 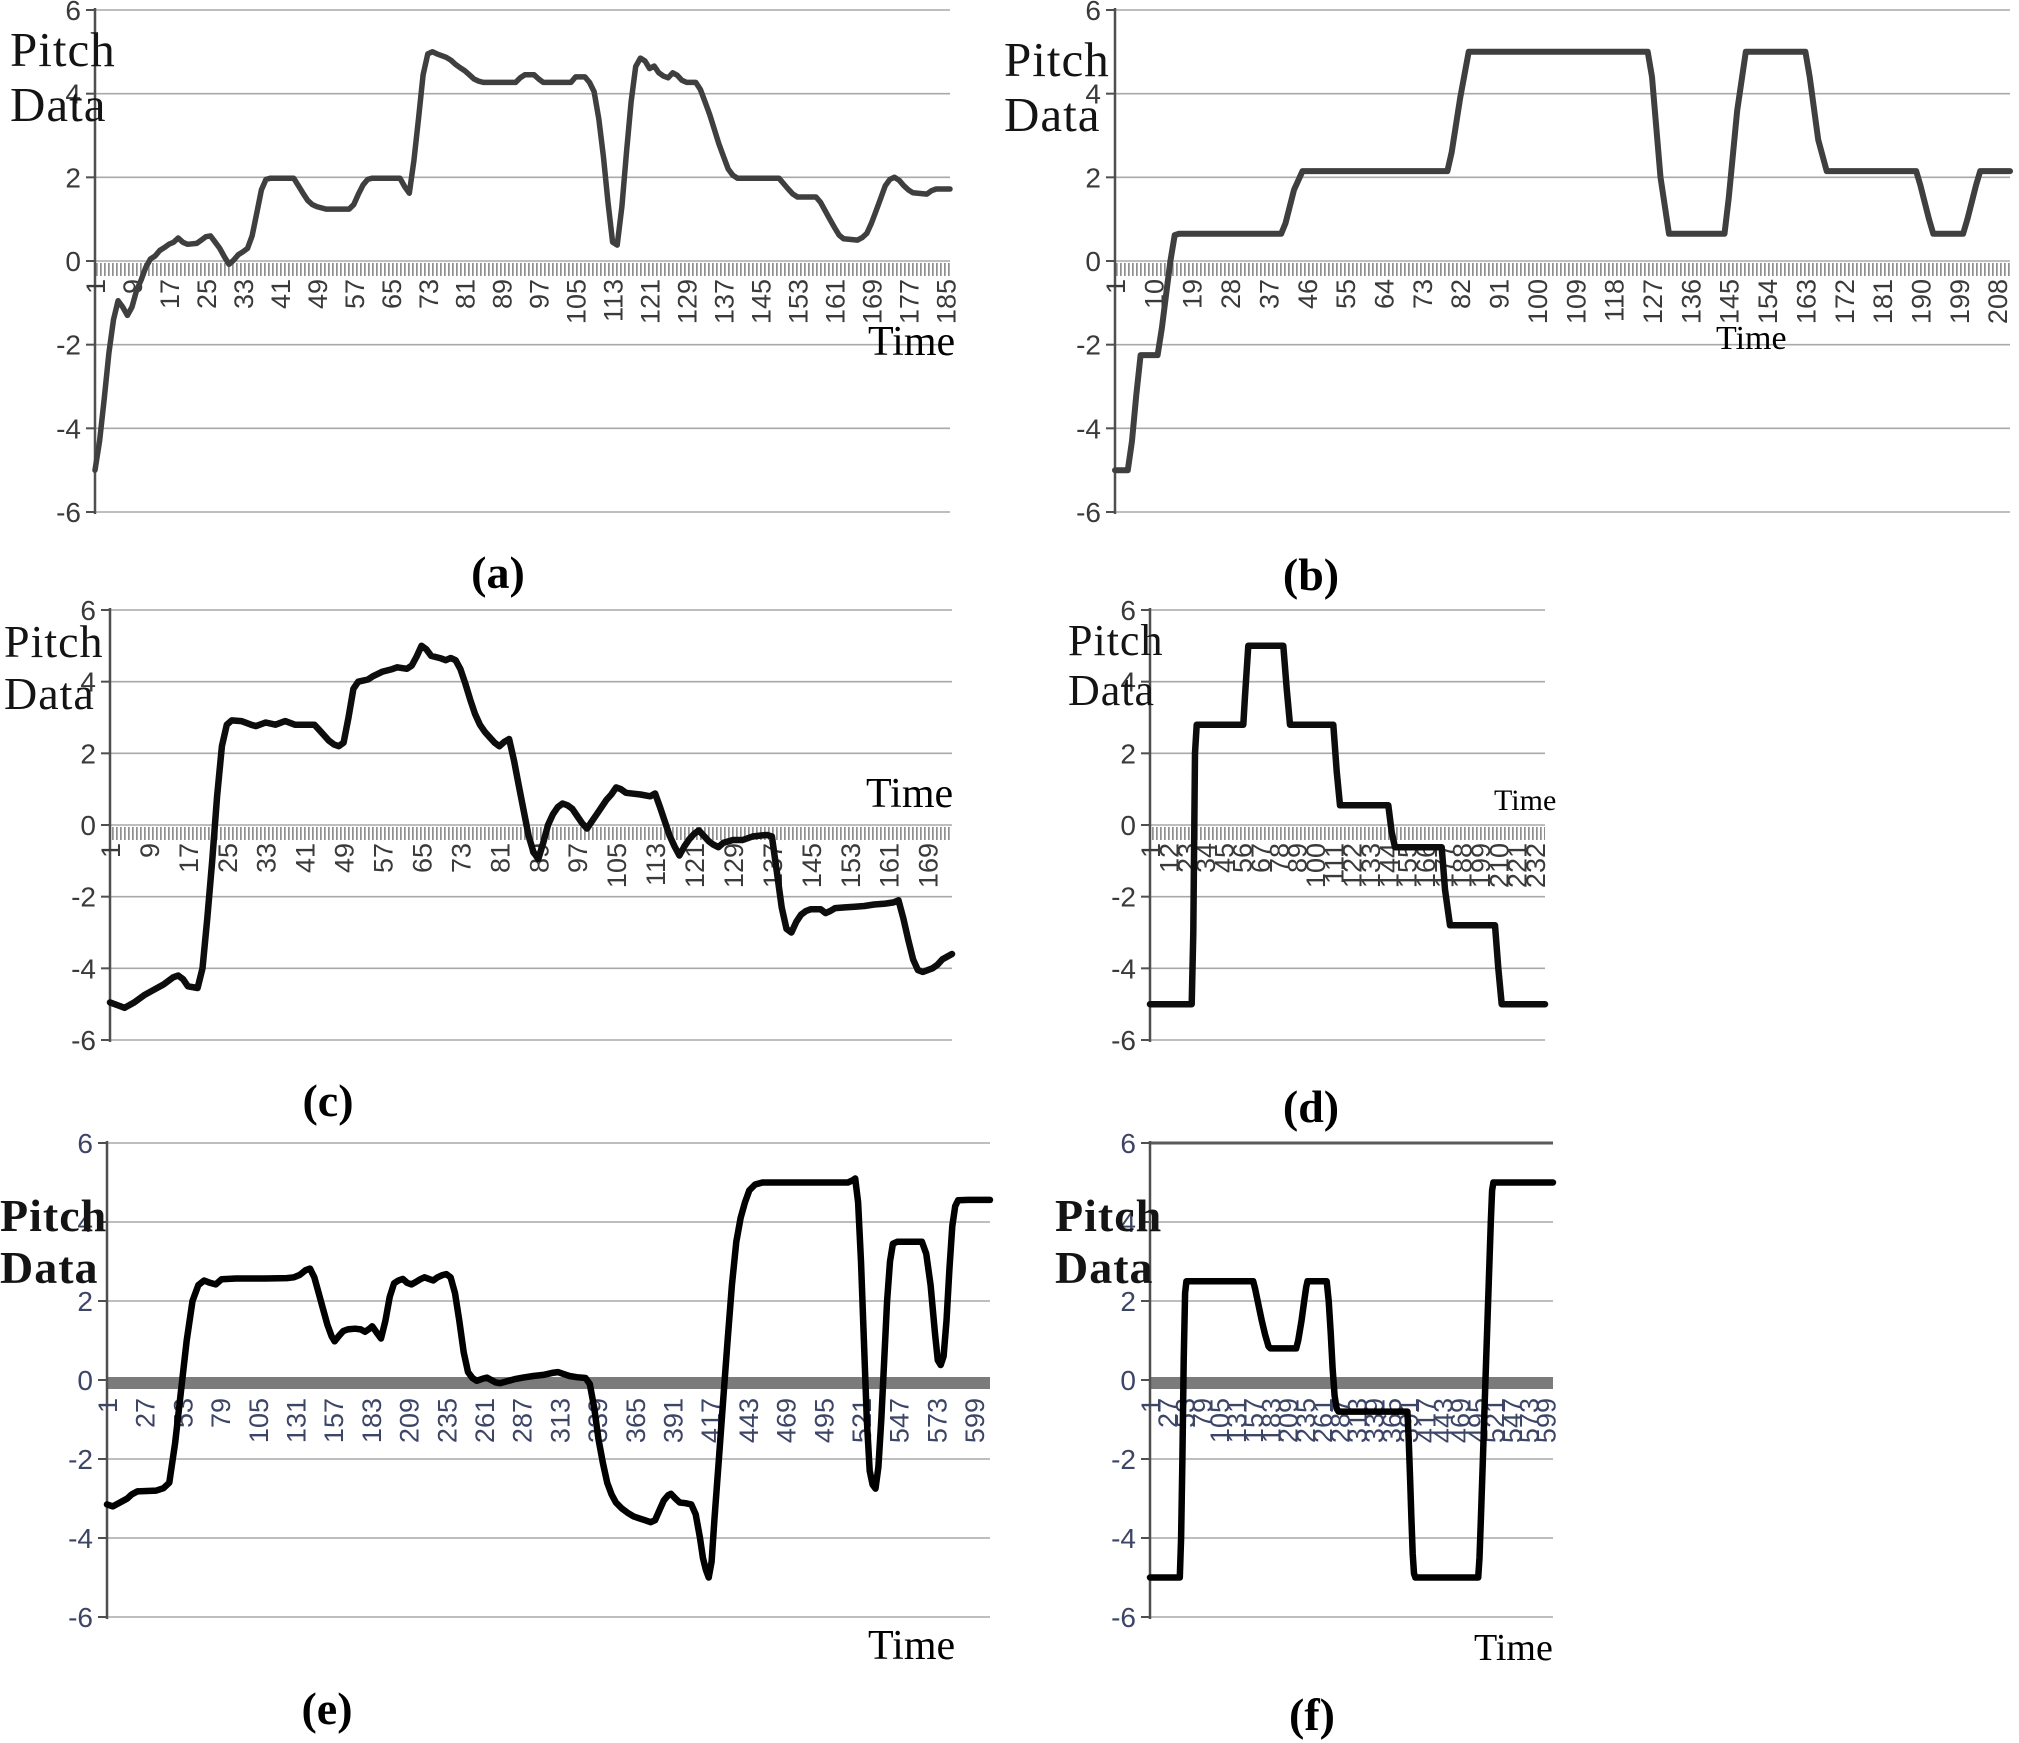 I want to click on x-tick-label: 46, so click(x=1308, y=294).